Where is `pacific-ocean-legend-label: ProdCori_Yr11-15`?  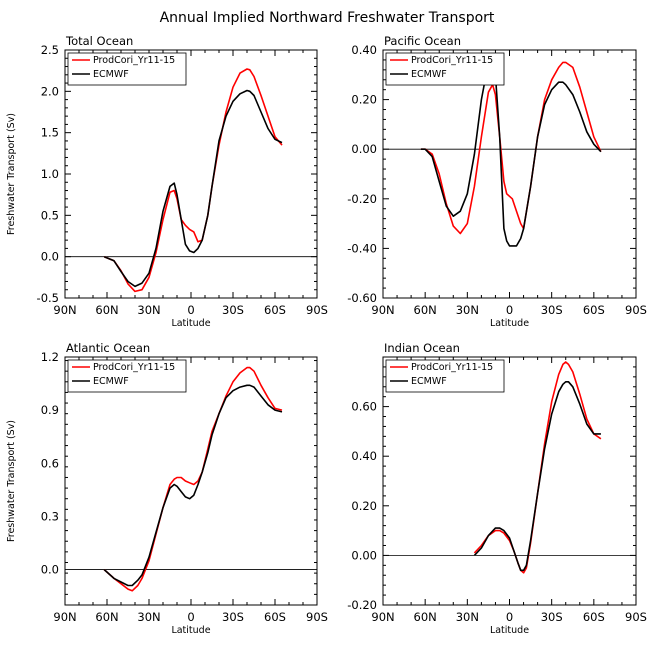
pacific-ocean-legend-label: ProdCori_Yr11-15 is located at coordinates (452, 60).